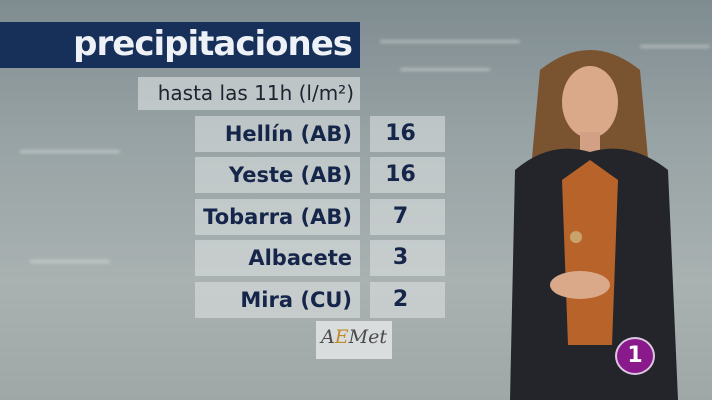 The height and width of the screenshot is (400, 712). What do you see at coordinates (277, 258) in the screenshot?
I see `place-label: Albacete` at bounding box center [277, 258].